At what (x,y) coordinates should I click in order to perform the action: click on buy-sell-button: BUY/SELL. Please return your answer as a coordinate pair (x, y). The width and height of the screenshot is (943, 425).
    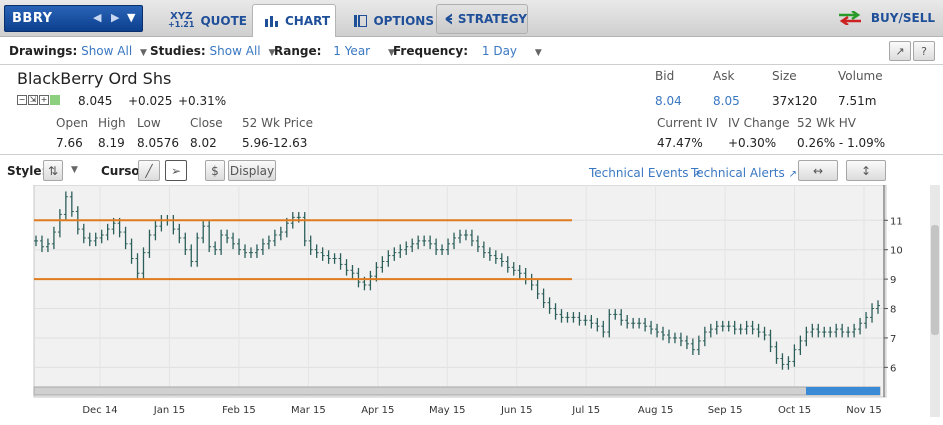
    Looking at the image, I should click on (886, 18).